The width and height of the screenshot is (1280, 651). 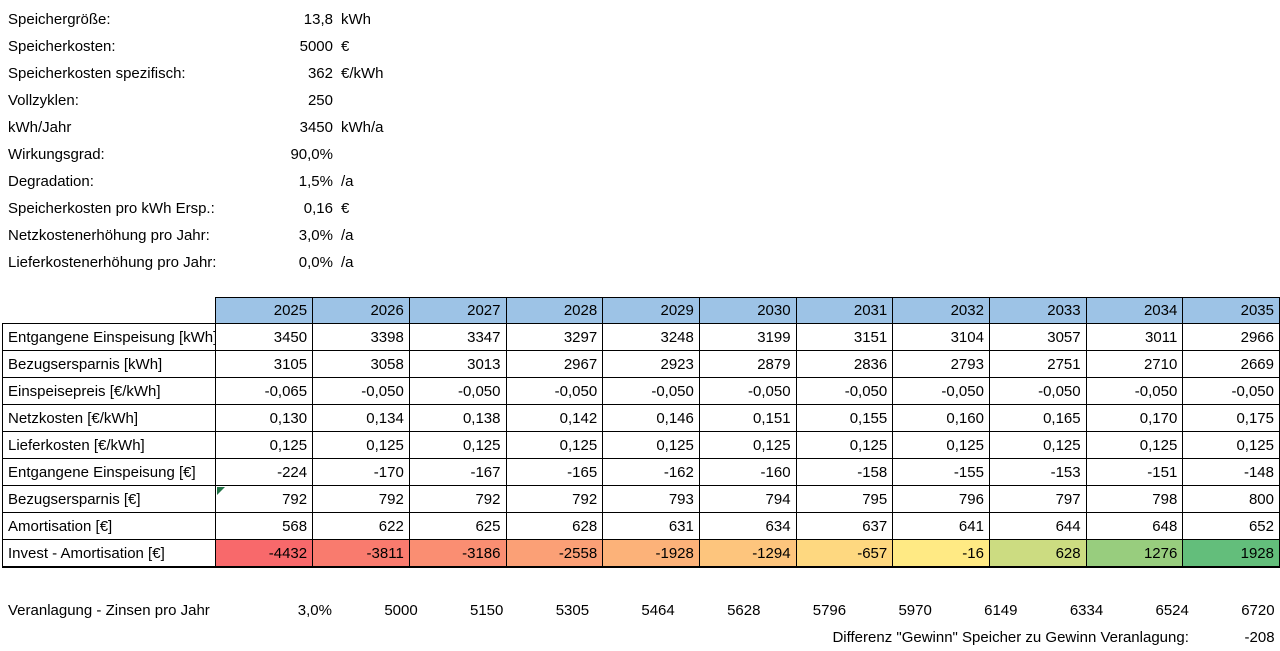 I want to click on parameter-label: Speicherkosten:, so click(x=62, y=46).